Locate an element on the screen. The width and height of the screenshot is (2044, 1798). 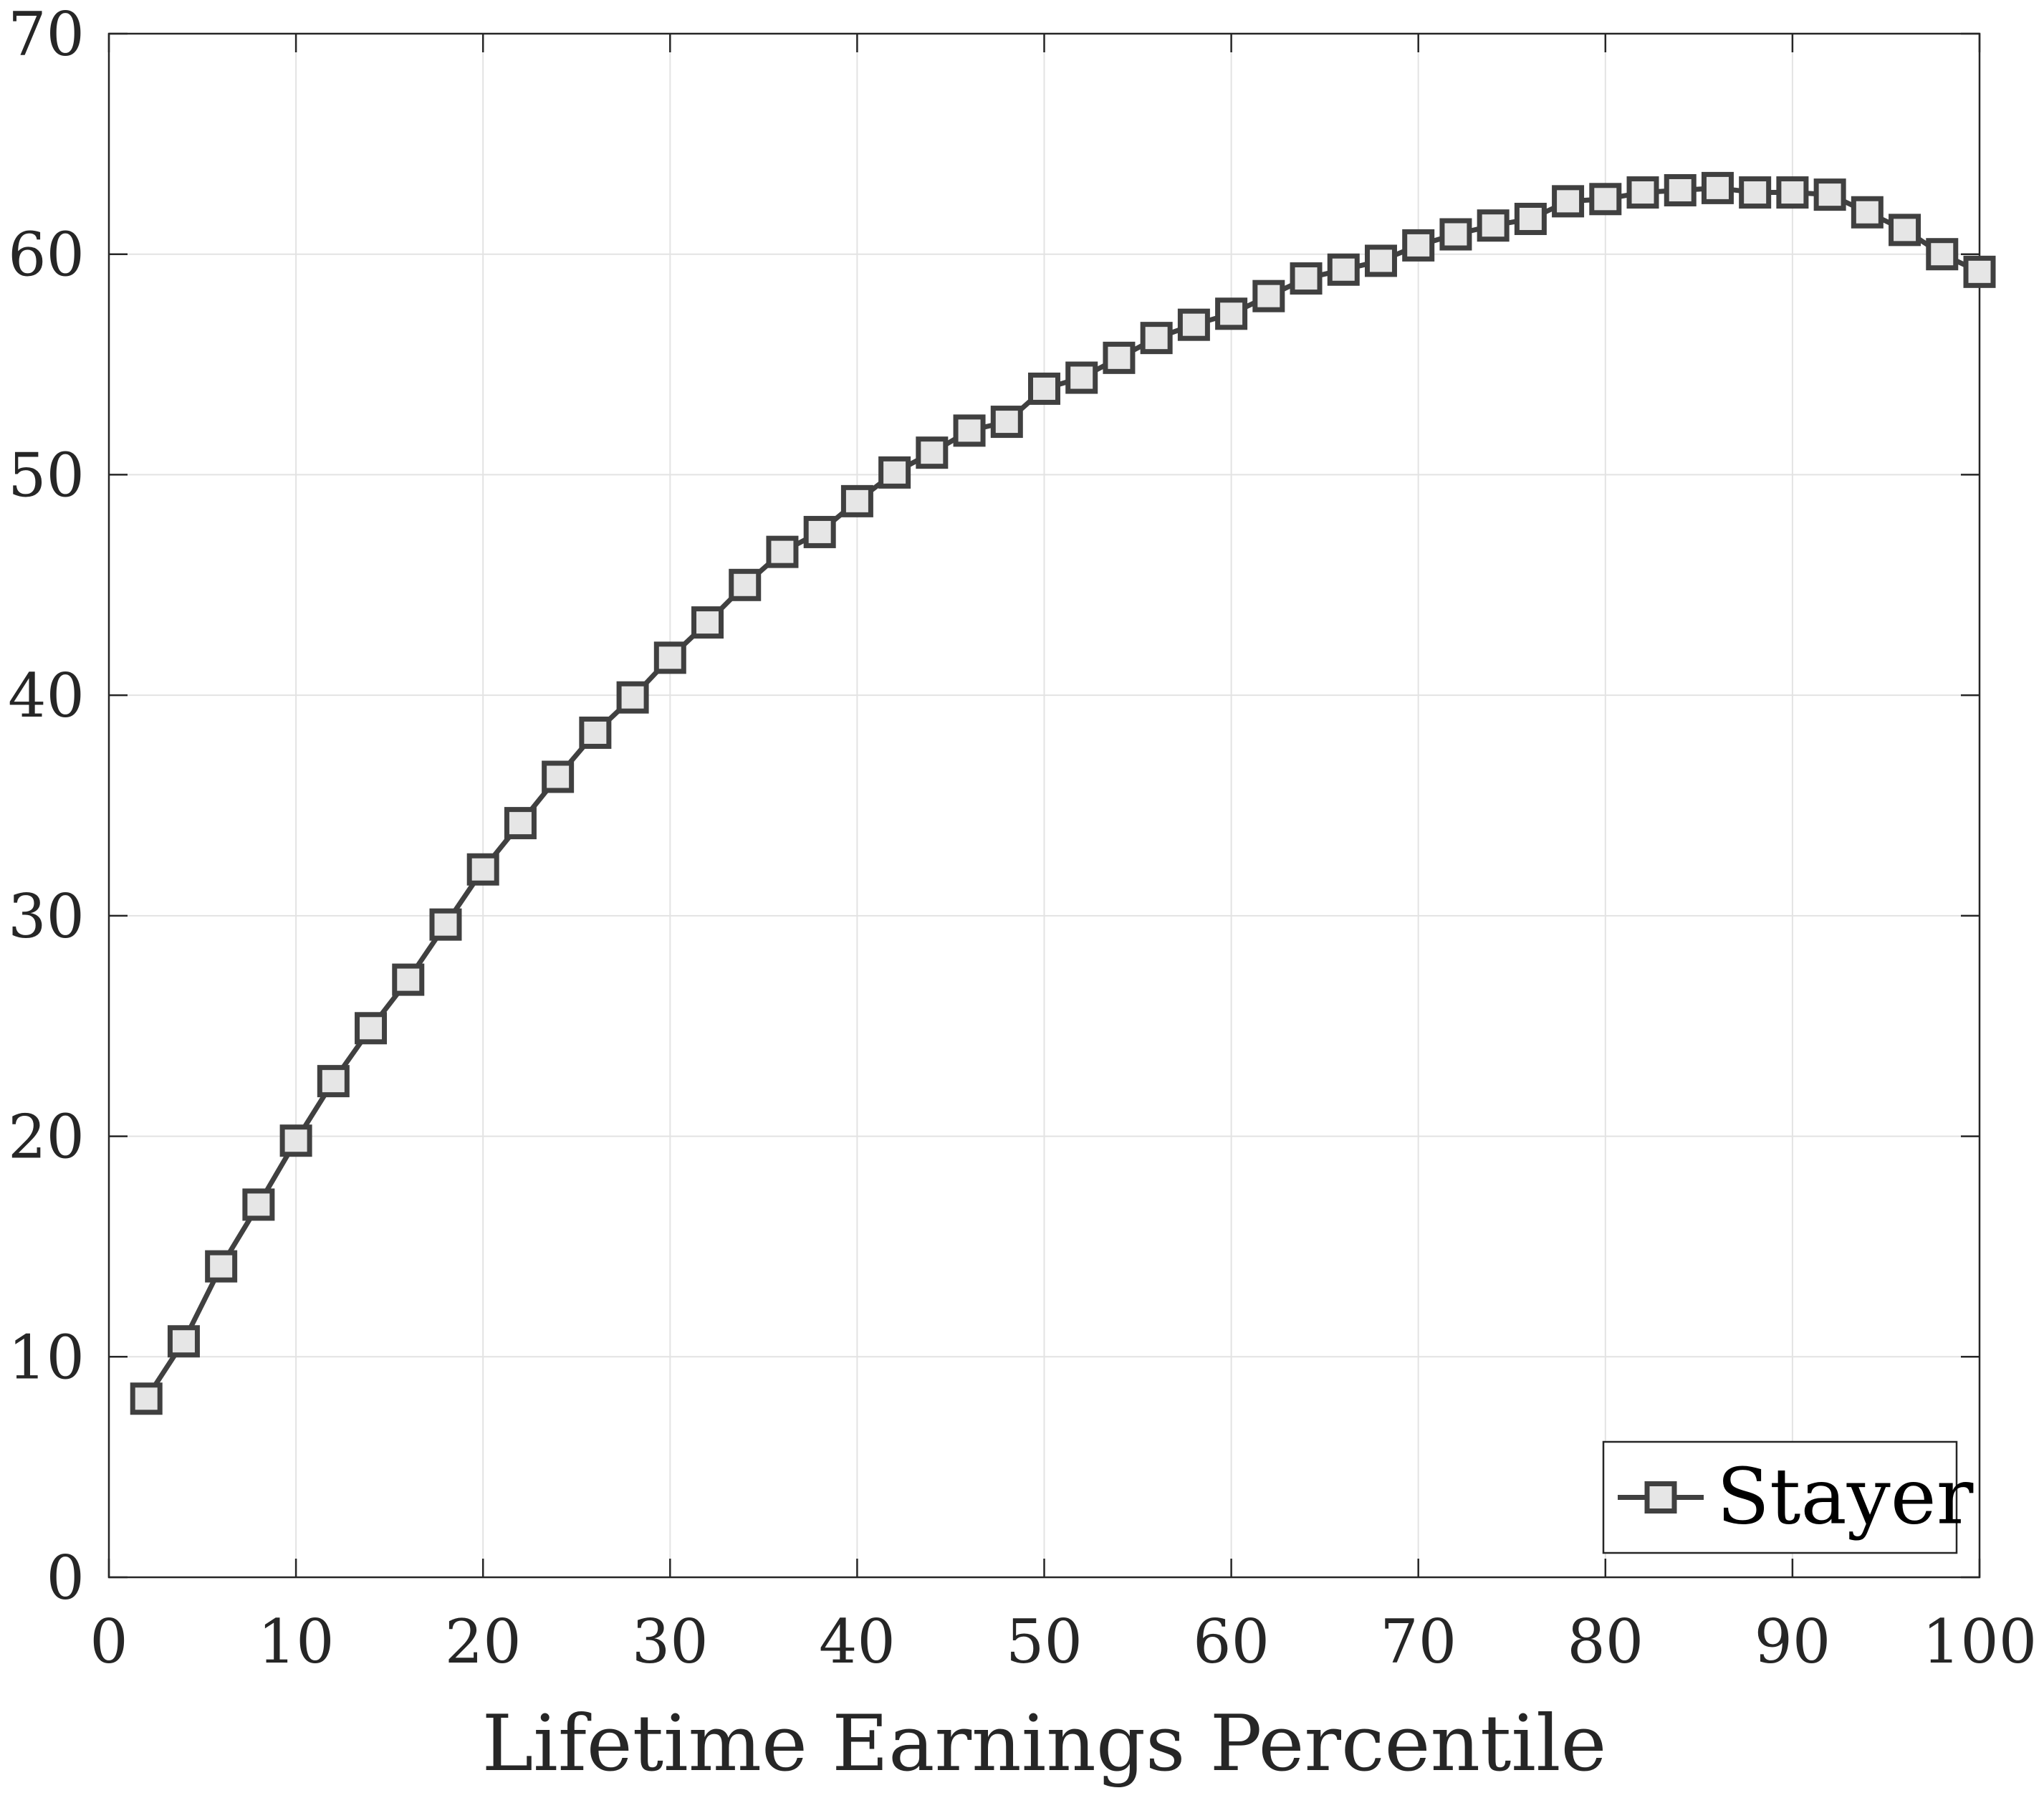
x-tick-labels: 0 10 20 30 40 50 60 70 80 90 100 is located at coordinates (1064, 1642).